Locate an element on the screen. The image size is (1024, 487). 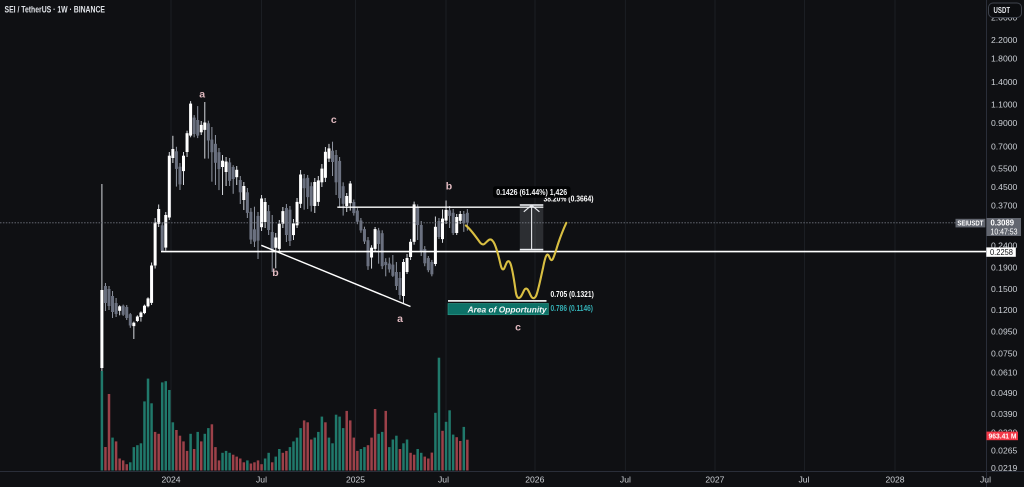
svg-text: 2024 is located at coordinates (170, 479).